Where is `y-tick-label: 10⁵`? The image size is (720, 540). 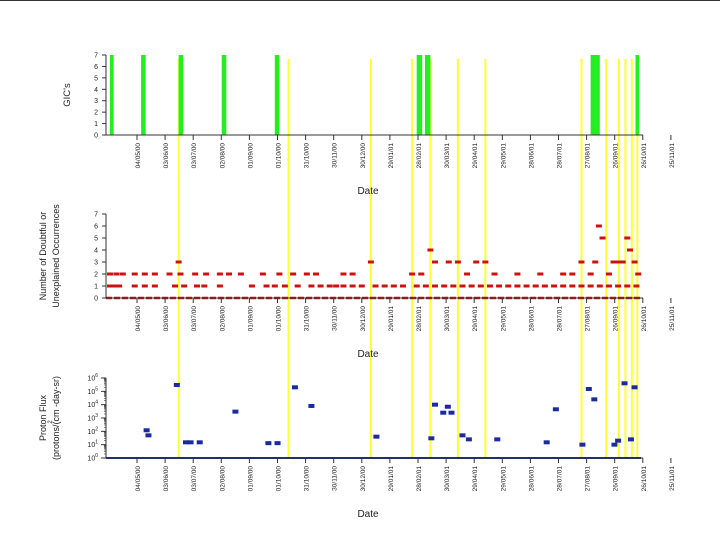 y-tick-label: 10⁵ is located at coordinates (92, 391).